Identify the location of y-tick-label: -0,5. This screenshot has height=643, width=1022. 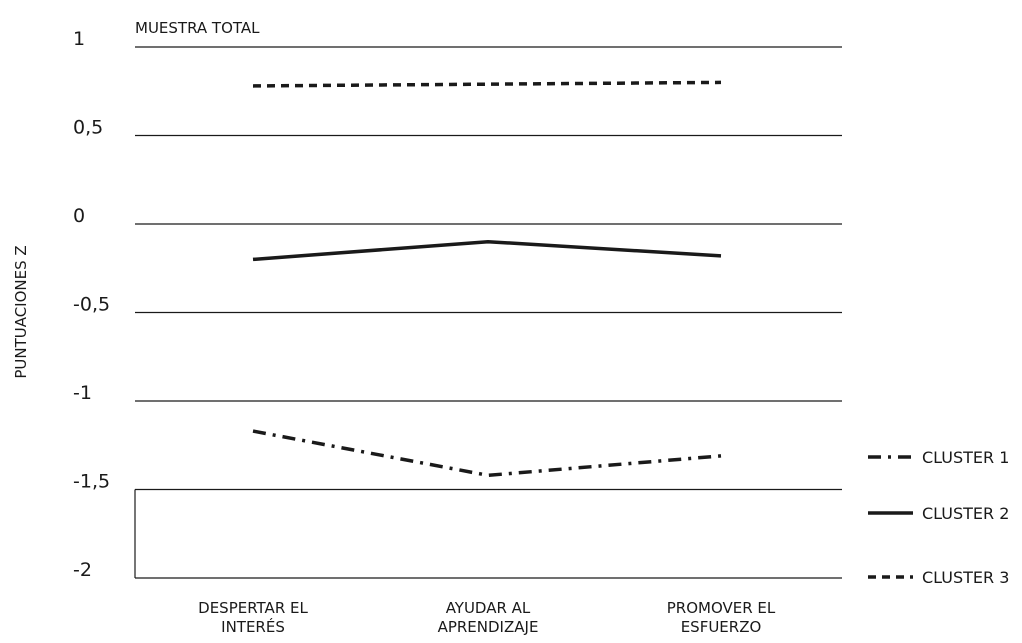
(91, 305).